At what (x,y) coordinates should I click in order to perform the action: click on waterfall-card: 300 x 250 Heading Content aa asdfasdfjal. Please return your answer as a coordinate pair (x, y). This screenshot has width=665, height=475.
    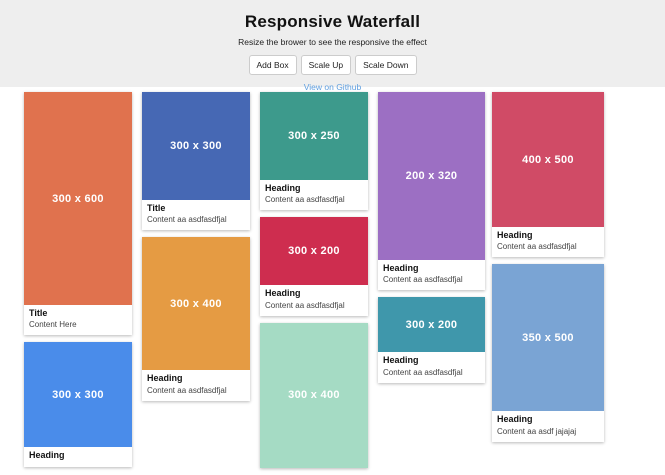
    Looking at the image, I should click on (314, 151).